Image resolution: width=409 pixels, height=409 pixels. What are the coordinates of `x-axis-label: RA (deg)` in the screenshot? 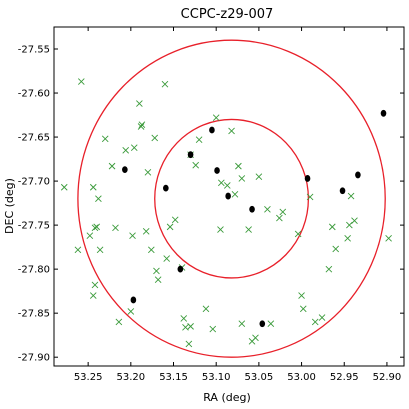 It's located at (227, 397).